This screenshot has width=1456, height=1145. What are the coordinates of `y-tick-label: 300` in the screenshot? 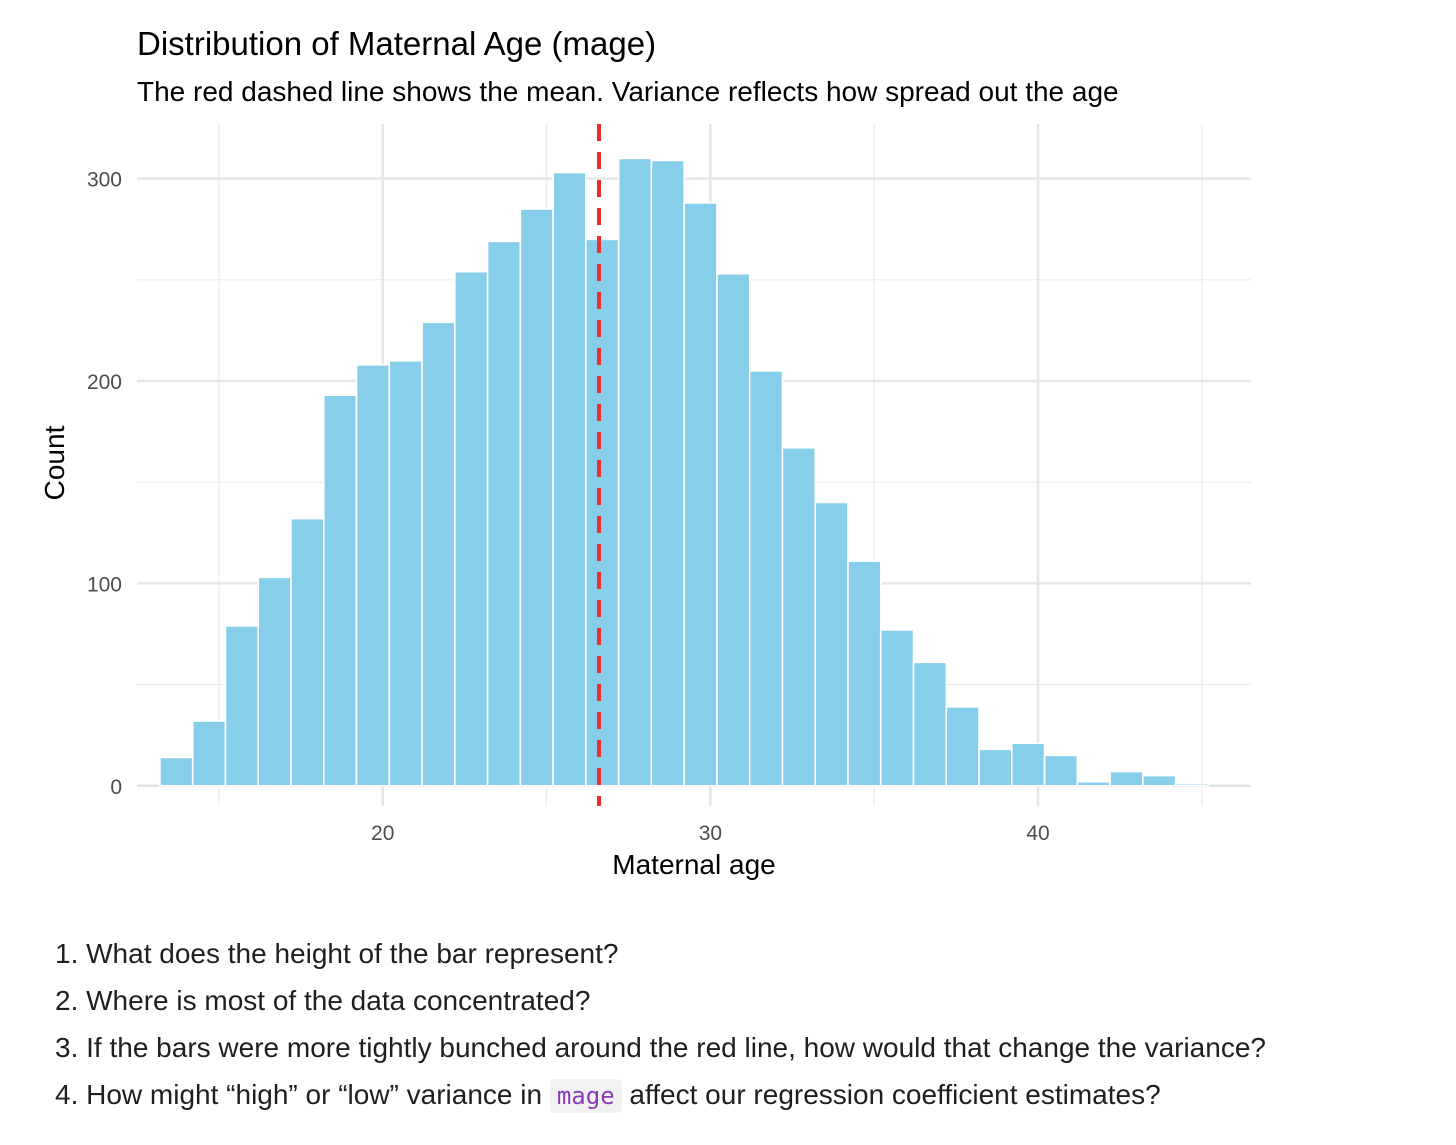 It's located at (104, 180).